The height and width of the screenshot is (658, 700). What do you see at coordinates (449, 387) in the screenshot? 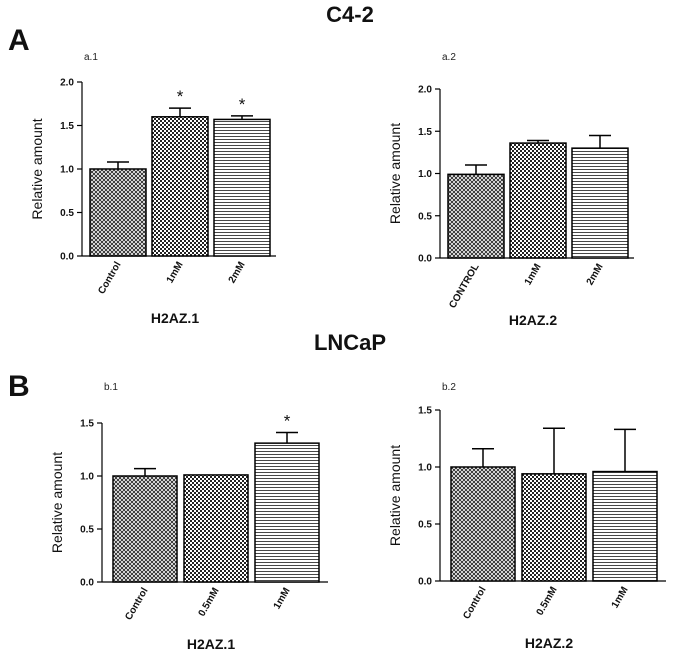
I see `panel-label: b.2` at bounding box center [449, 387].